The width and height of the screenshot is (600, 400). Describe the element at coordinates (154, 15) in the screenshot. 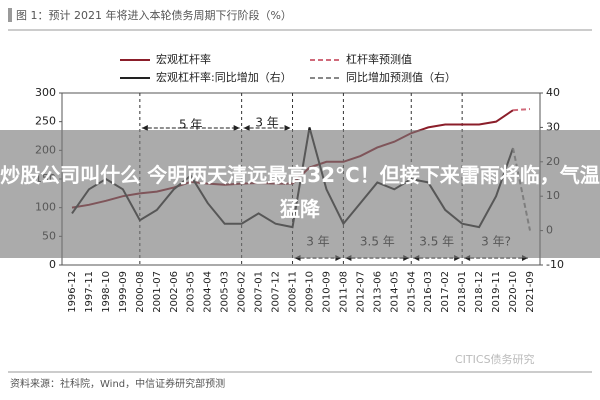

I see `chart-title: 图 1：预计 2021 年将进入本轮债务周期下行阶段（%）` at that location.